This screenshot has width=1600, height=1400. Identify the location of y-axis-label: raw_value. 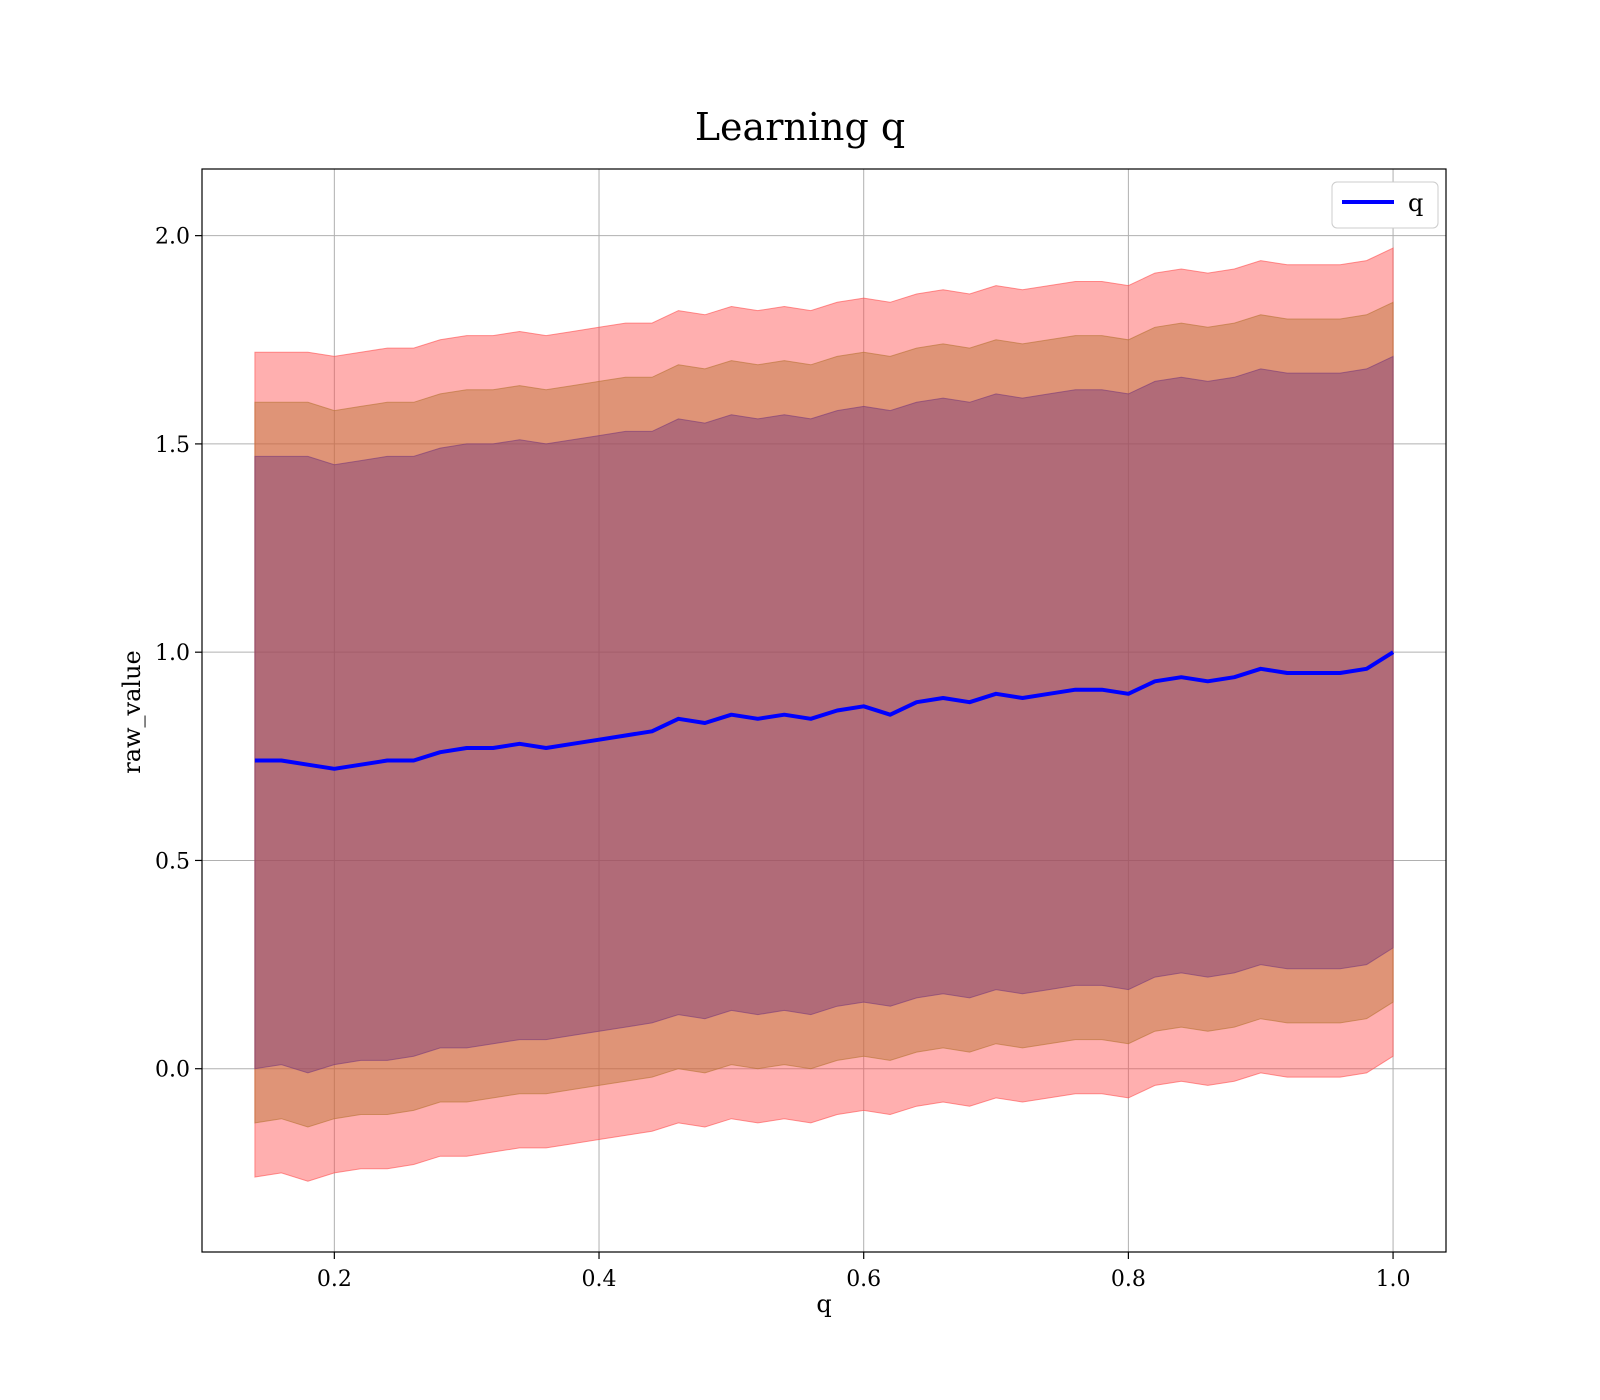
(132, 712).